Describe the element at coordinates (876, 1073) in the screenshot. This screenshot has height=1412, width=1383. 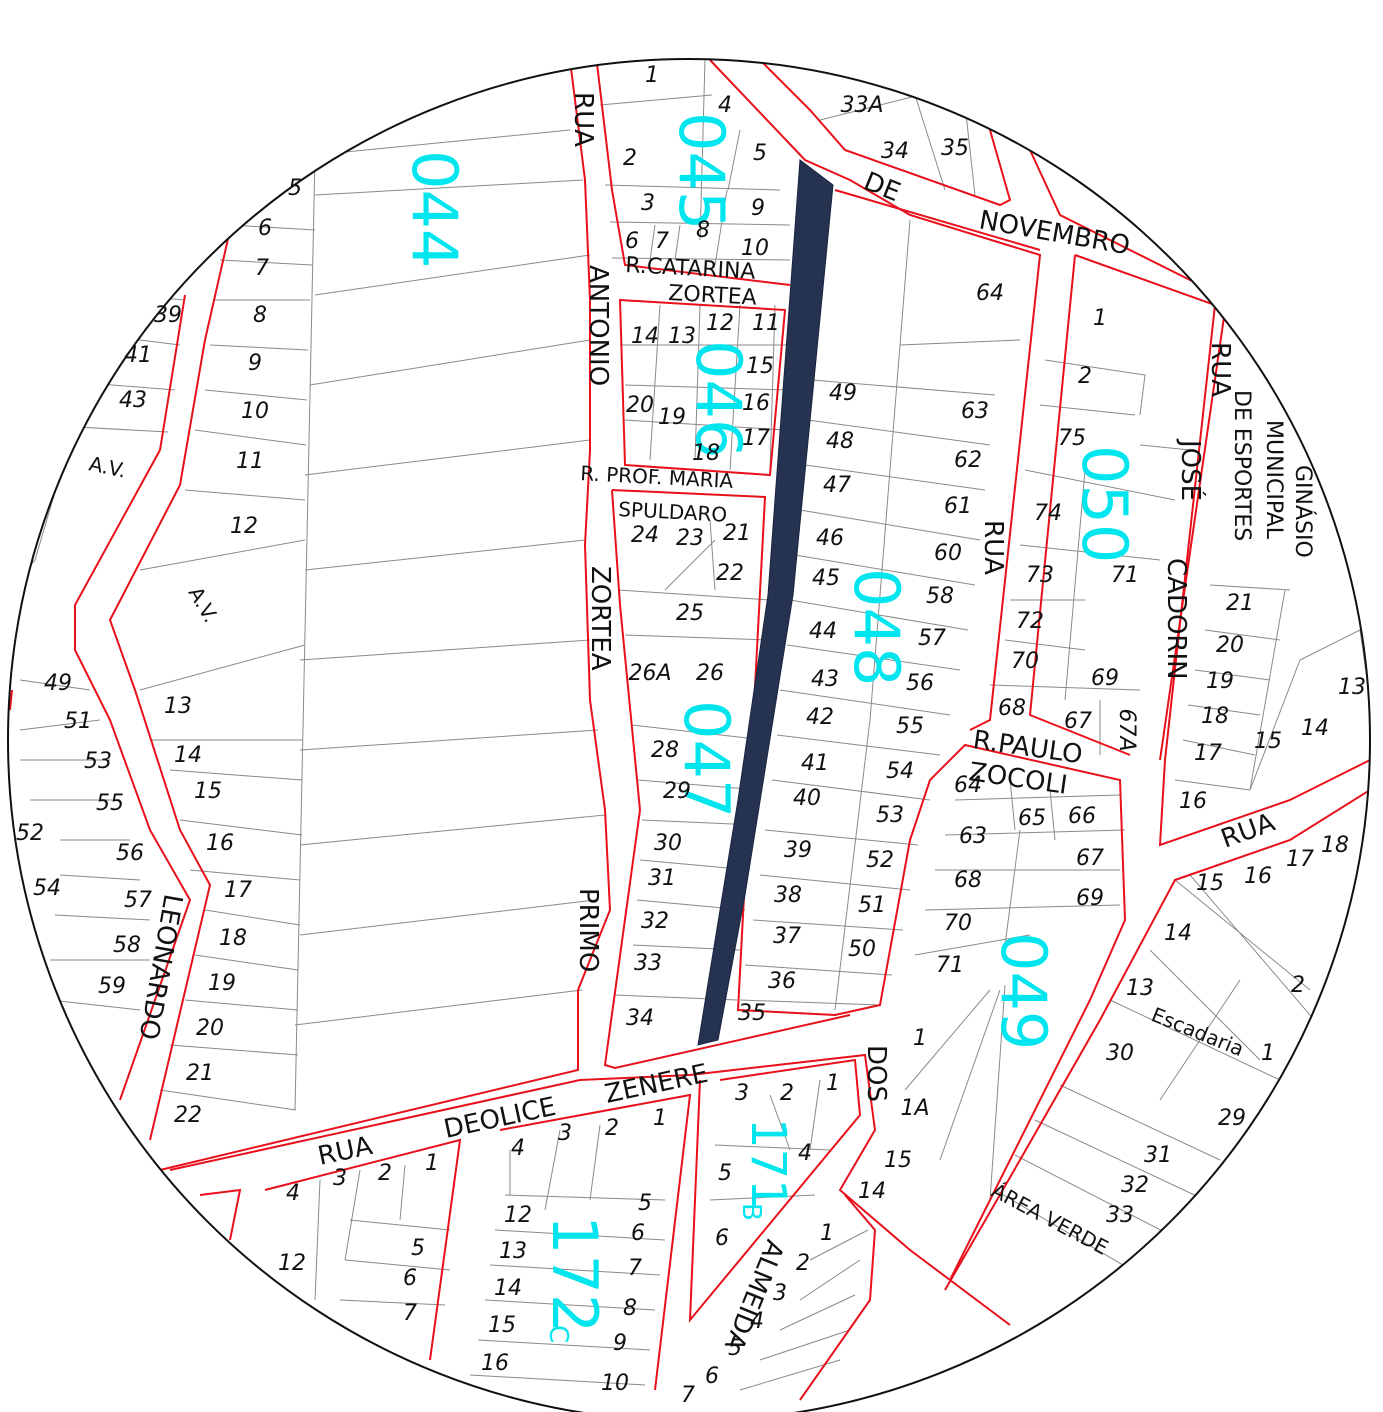
I see `street-dos: DOS` at that location.